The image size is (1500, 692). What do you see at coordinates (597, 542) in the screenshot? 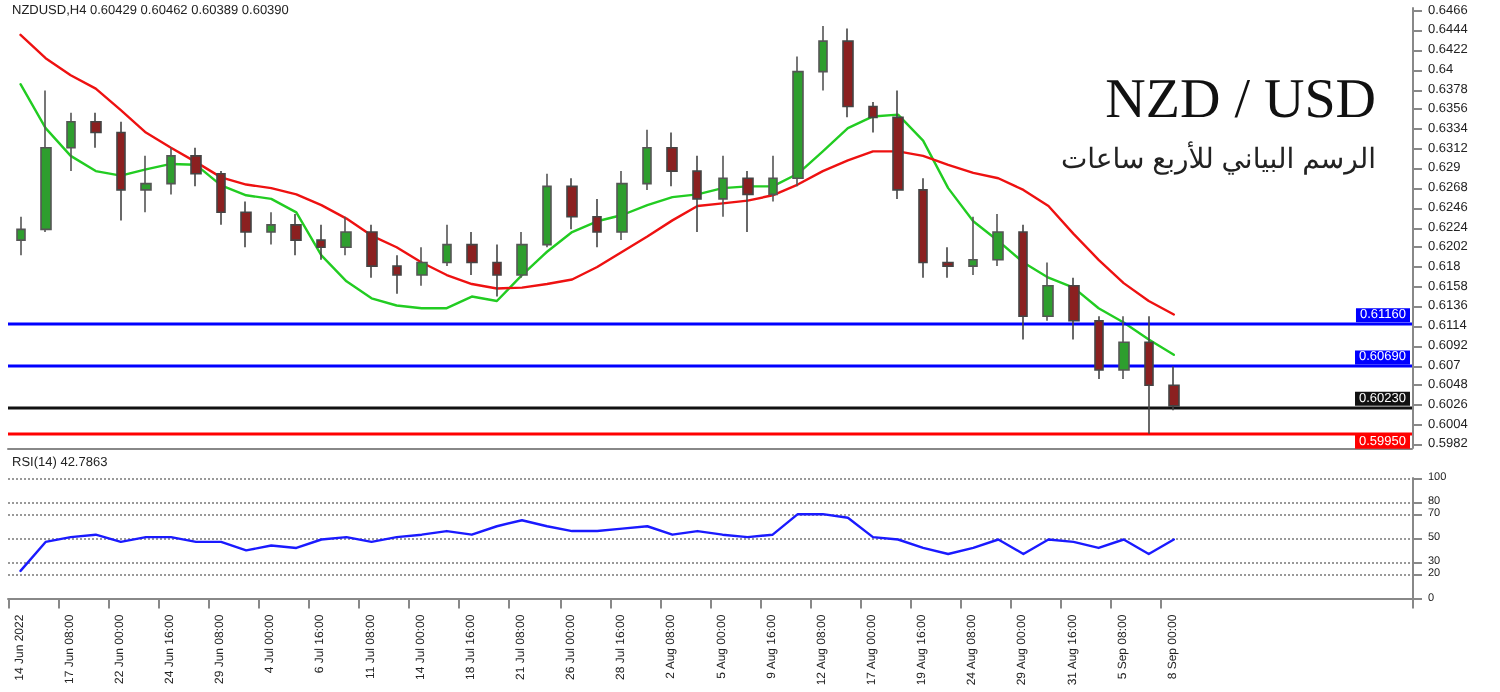
I see `line-series` at bounding box center [597, 542].